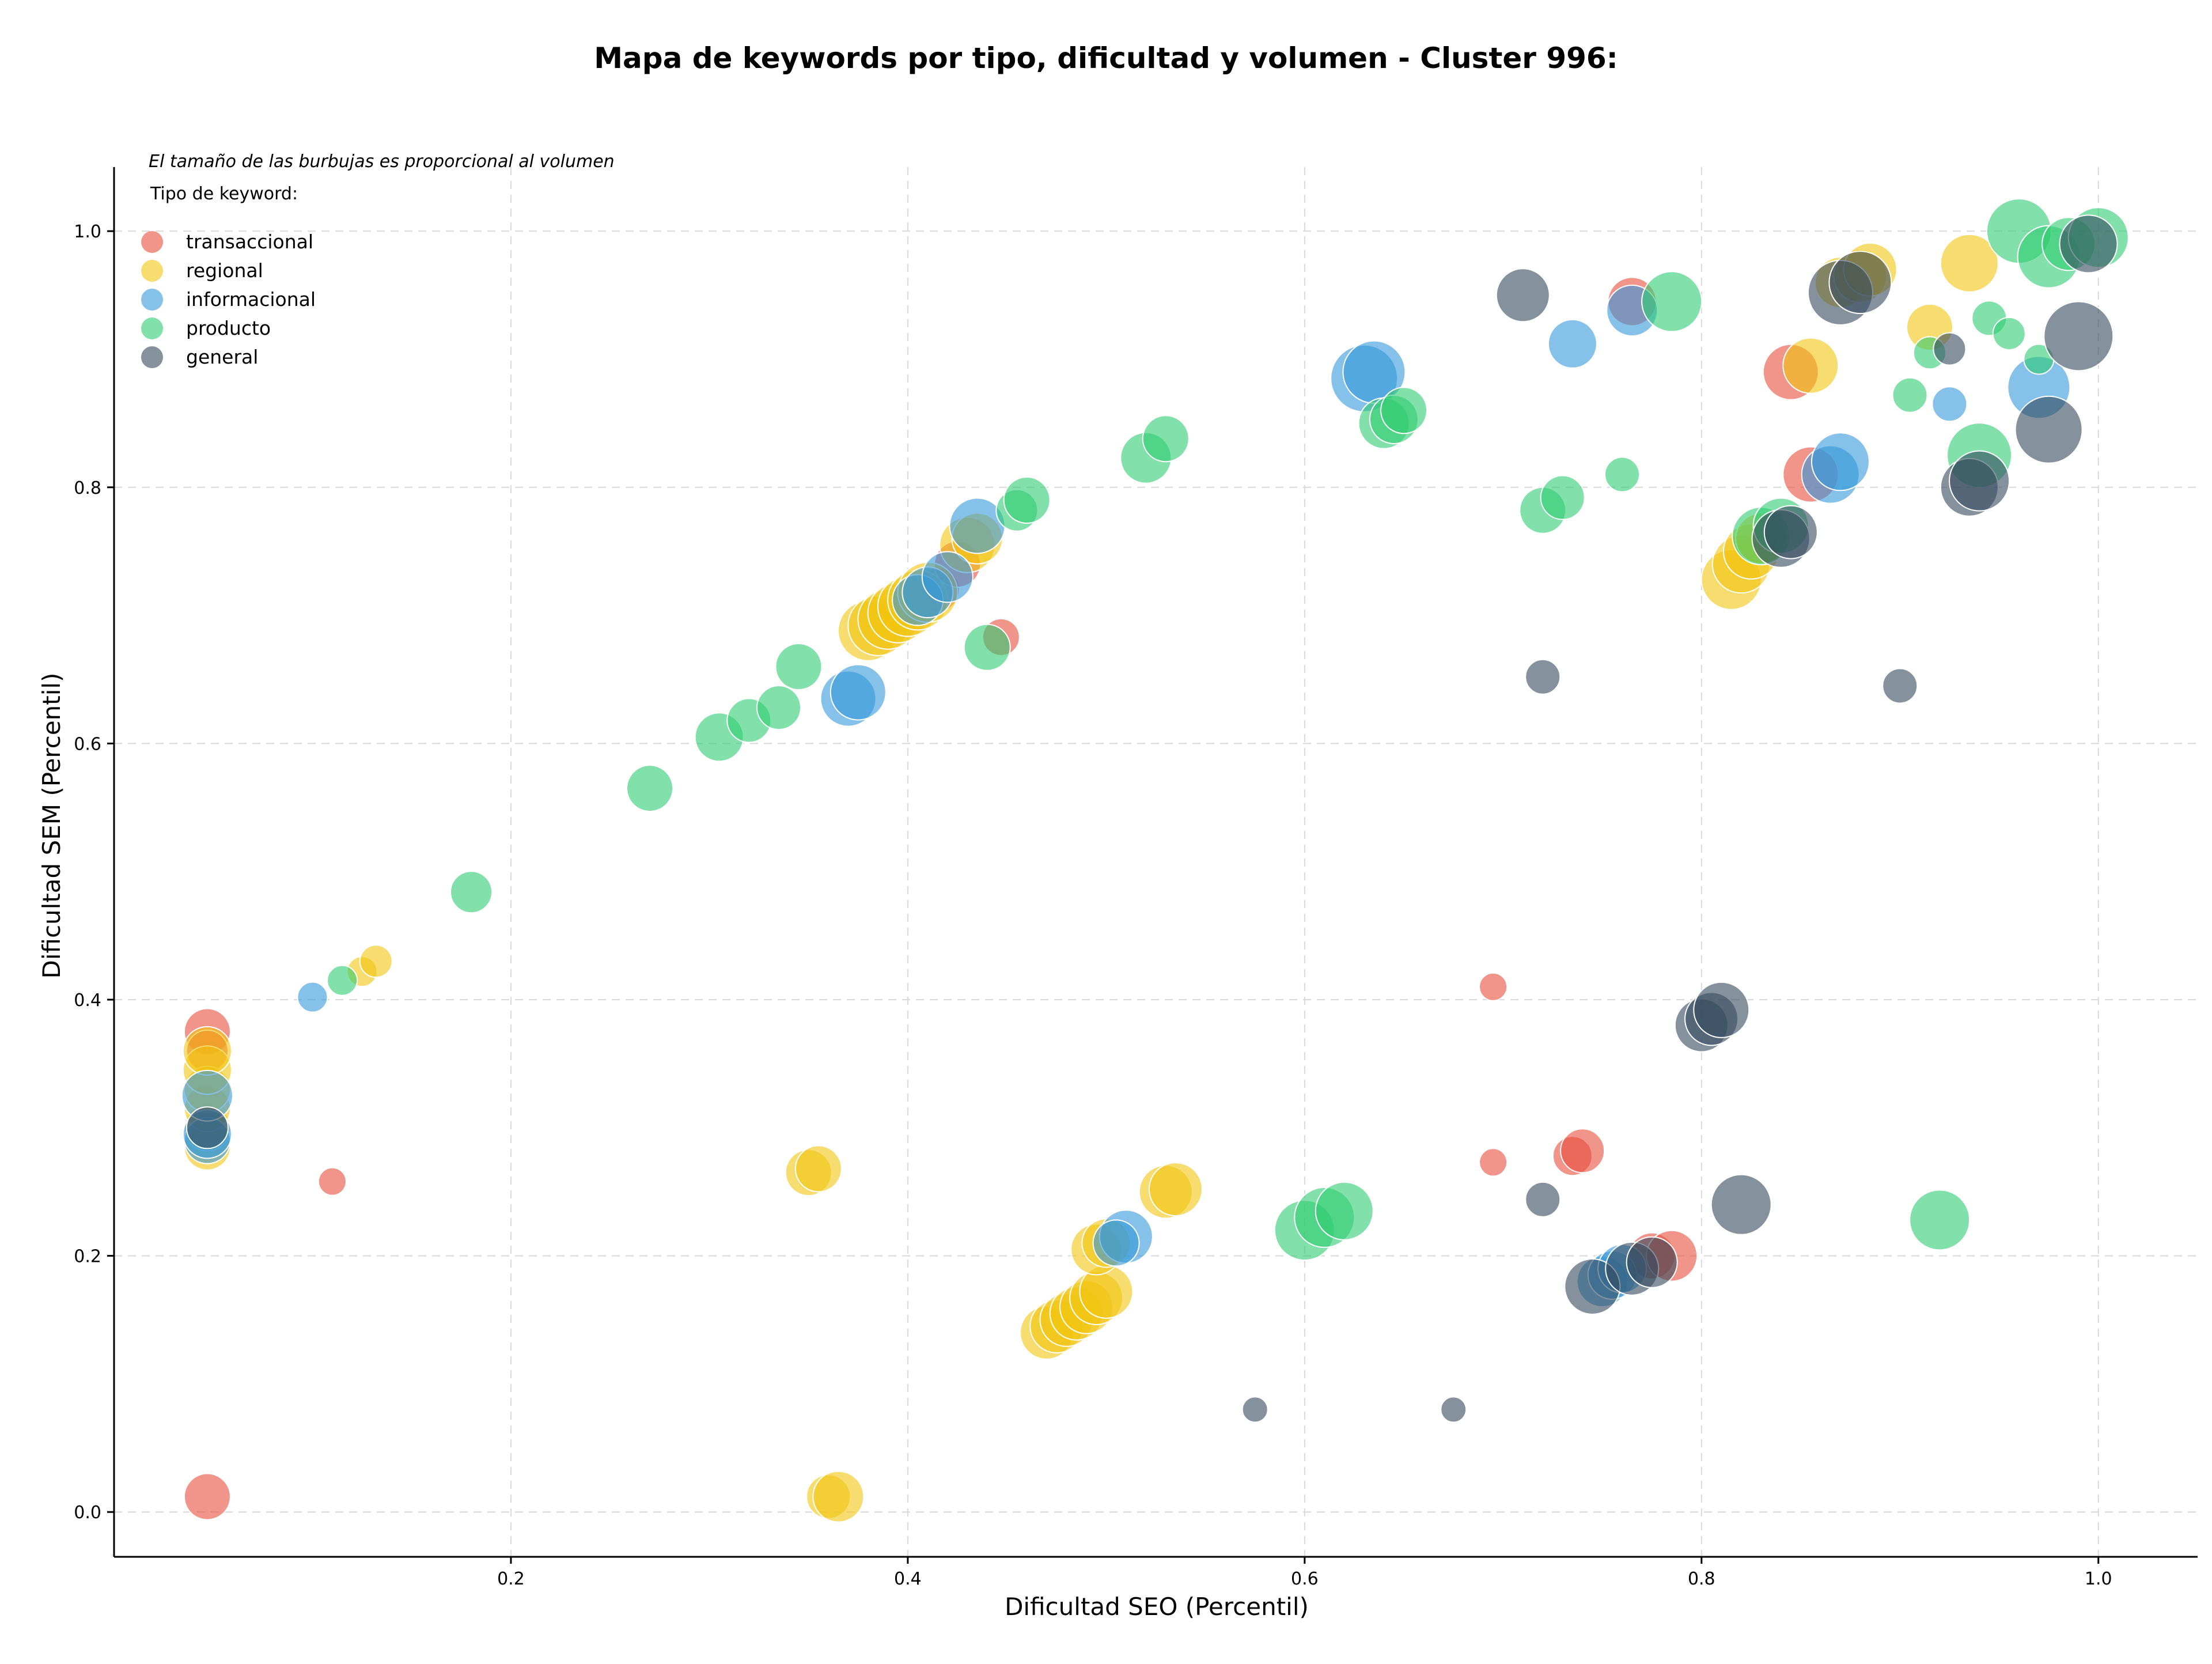  What do you see at coordinates (2098, 1579) in the screenshot?
I see `x-tick-label: 1.0` at bounding box center [2098, 1579].